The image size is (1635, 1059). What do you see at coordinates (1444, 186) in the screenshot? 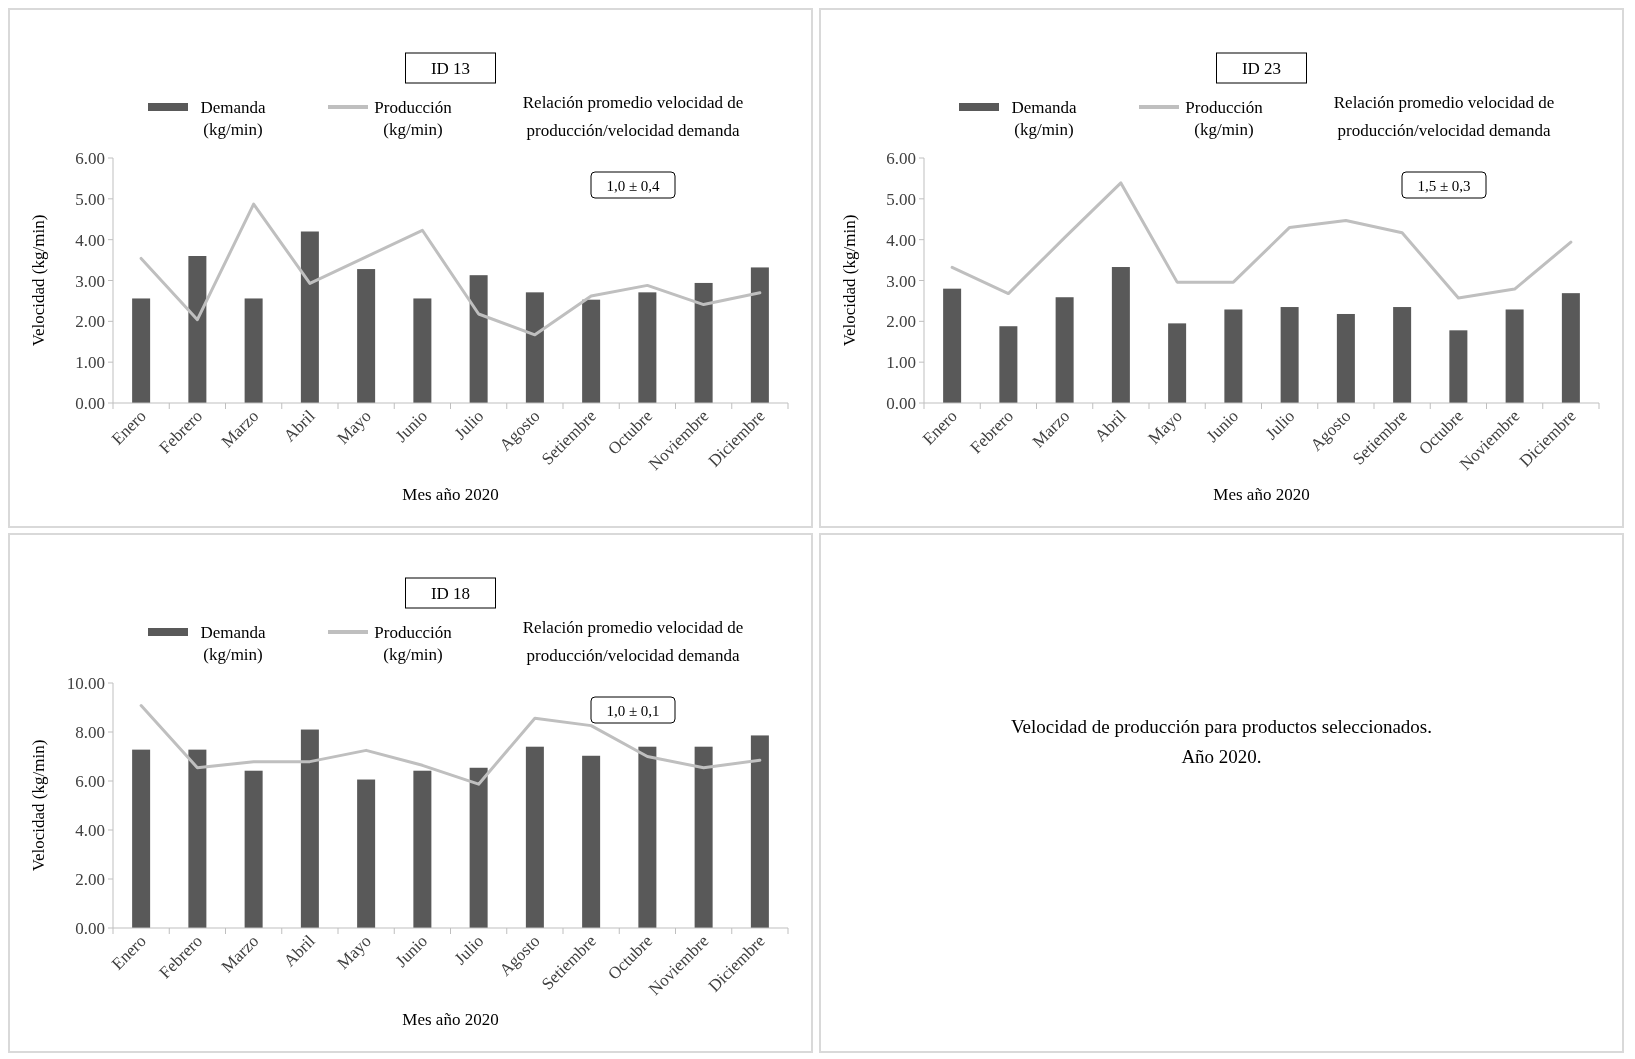
I see `annotation: 1,5 ± 0,3` at bounding box center [1444, 186].